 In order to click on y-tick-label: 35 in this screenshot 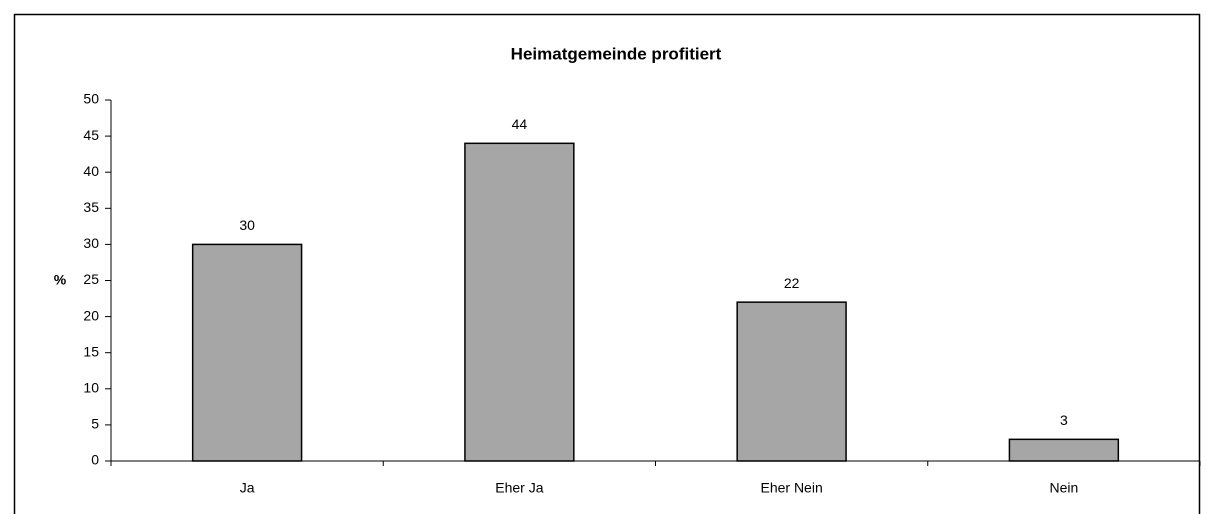, I will do `click(91, 207)`.